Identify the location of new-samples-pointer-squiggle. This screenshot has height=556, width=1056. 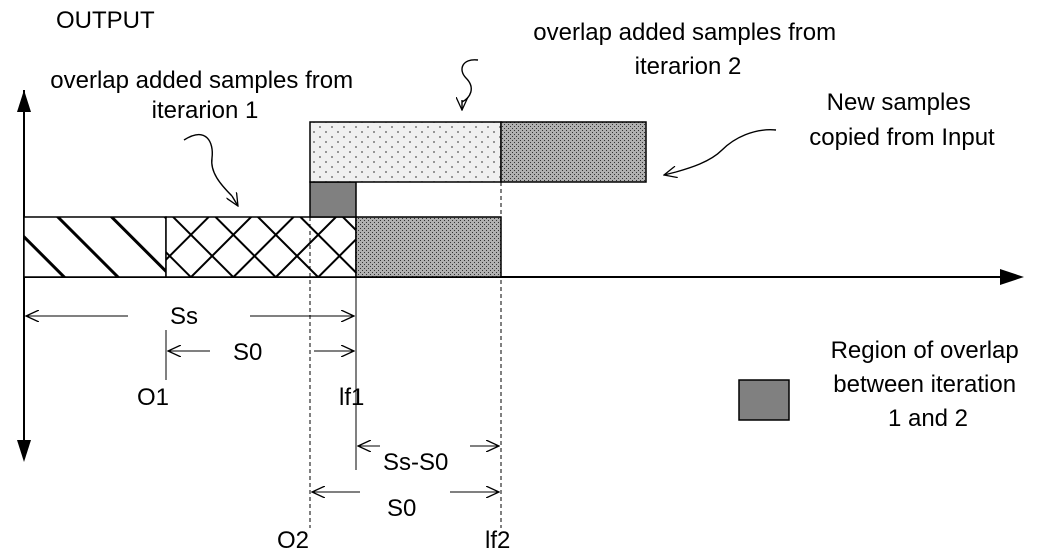
(726, 151).